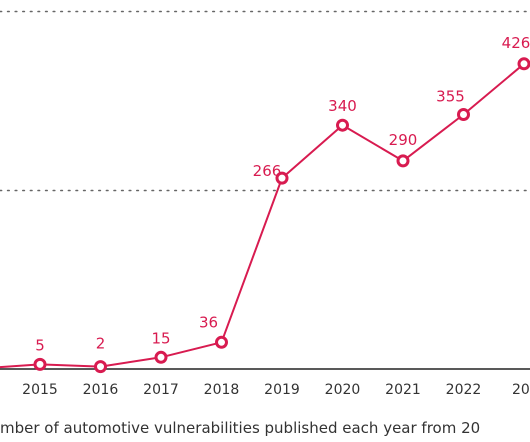 This screenshot has width=530, height=442. I want to click on data-label-2018: 36, so click(208, 322).